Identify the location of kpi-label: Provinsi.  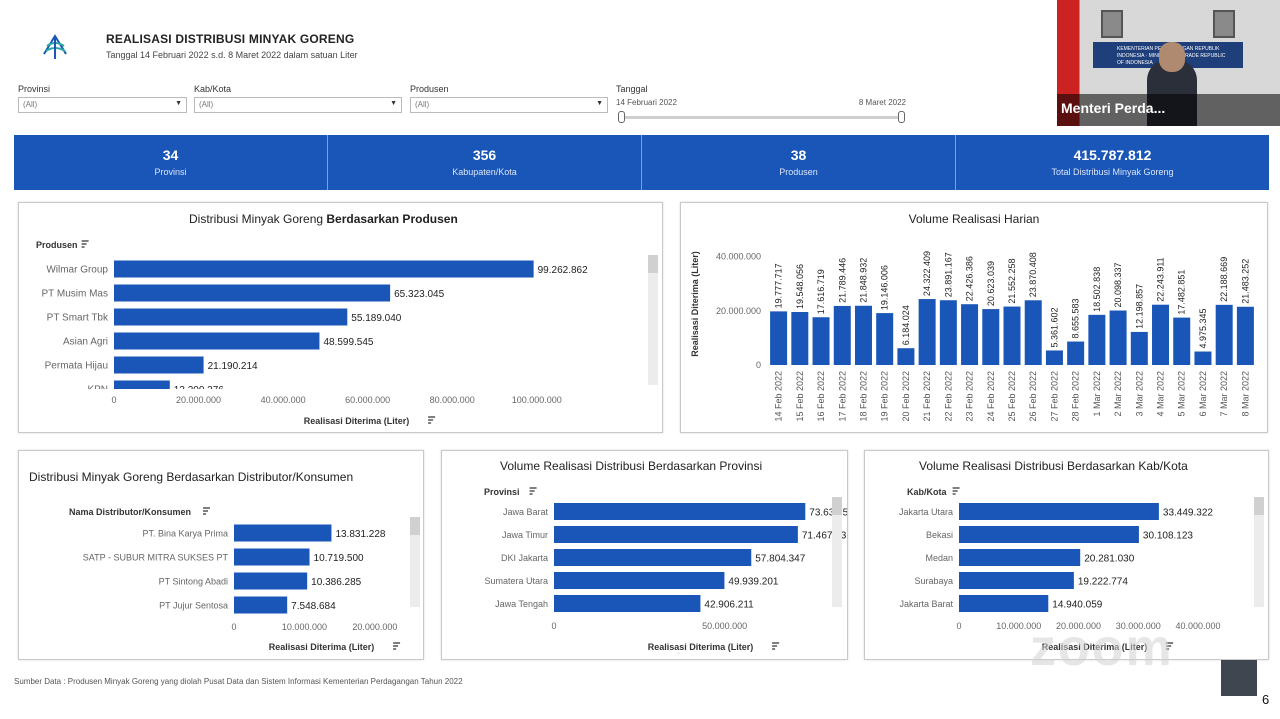
(170, 172).